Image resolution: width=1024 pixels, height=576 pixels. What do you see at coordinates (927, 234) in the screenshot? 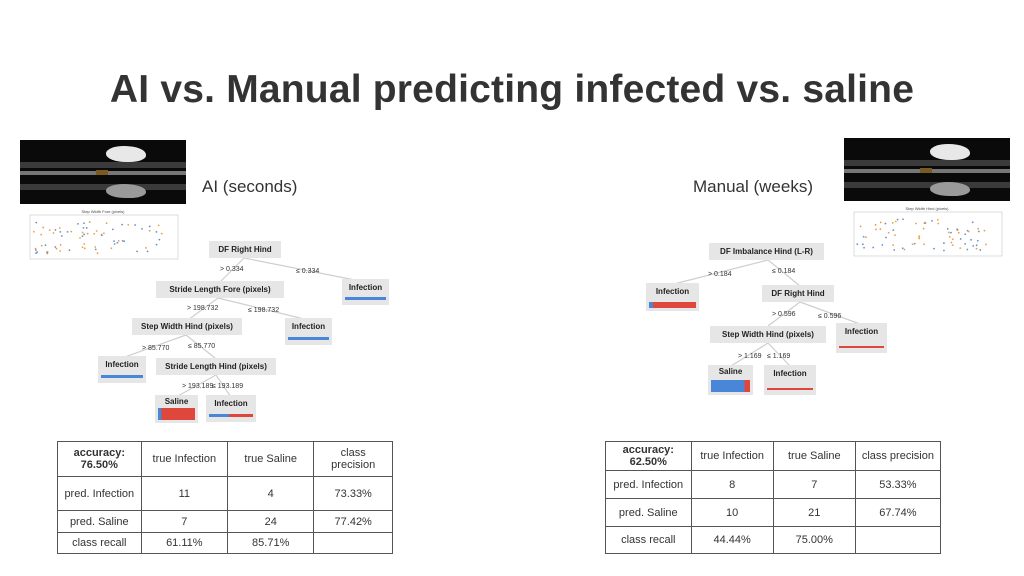
I see `scatter-plot-right: Step Width Hind (pixels)` at bounding box center [927, 234].